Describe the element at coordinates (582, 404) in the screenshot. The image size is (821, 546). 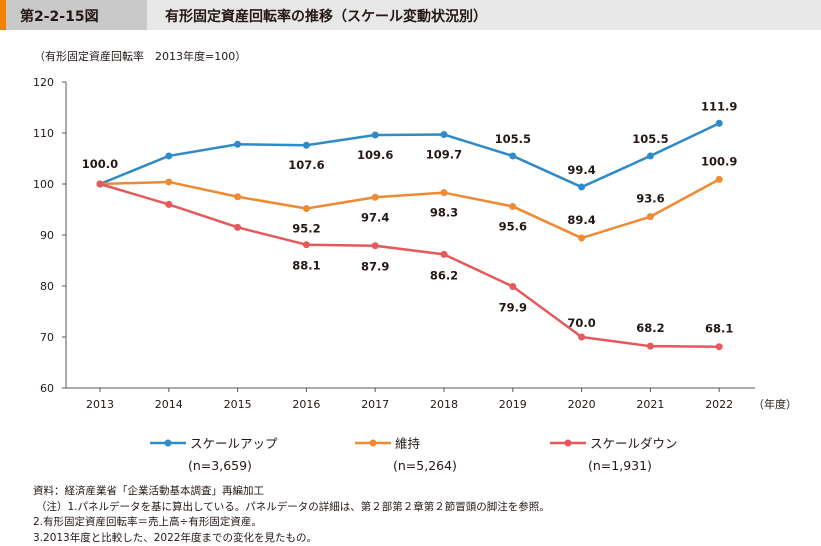
I see `x-tick-label: 2020` at that location.